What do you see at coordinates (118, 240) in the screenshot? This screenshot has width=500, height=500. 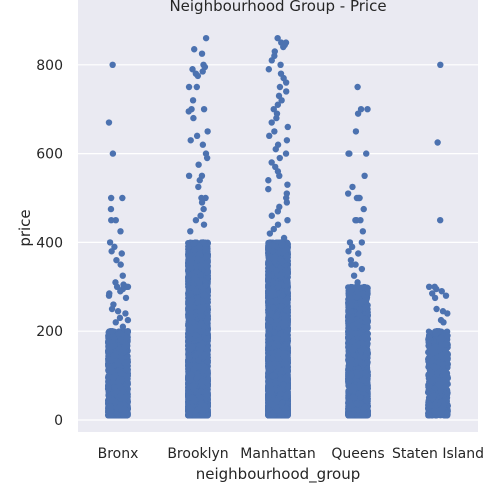 I see `series-bronx` at bounding box center [118, 240].